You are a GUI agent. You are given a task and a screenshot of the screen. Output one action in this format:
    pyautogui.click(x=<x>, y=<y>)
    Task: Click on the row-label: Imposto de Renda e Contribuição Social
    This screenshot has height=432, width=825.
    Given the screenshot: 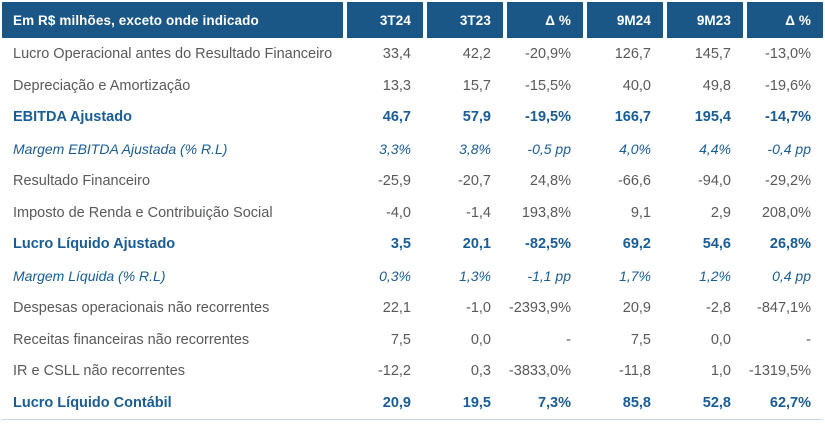 What is the action you would take?
    pyautogui.click(x=143, y=212)
    